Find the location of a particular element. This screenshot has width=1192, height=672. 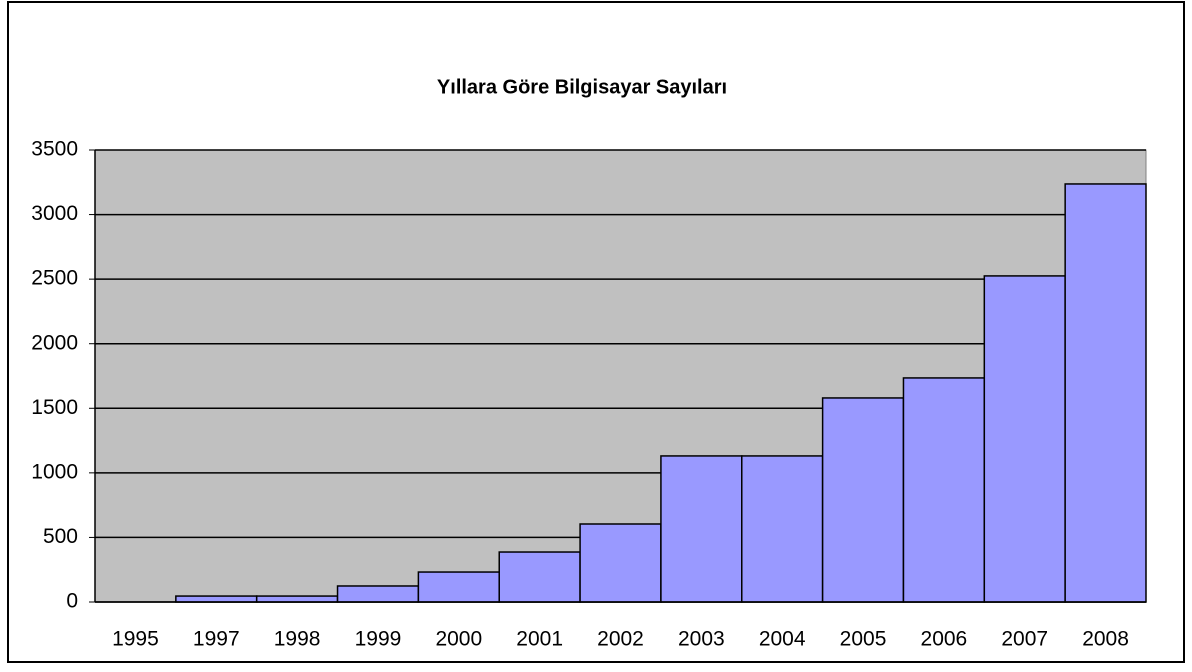

x-tick-label: 1995 is located at coordinates (135, 639).